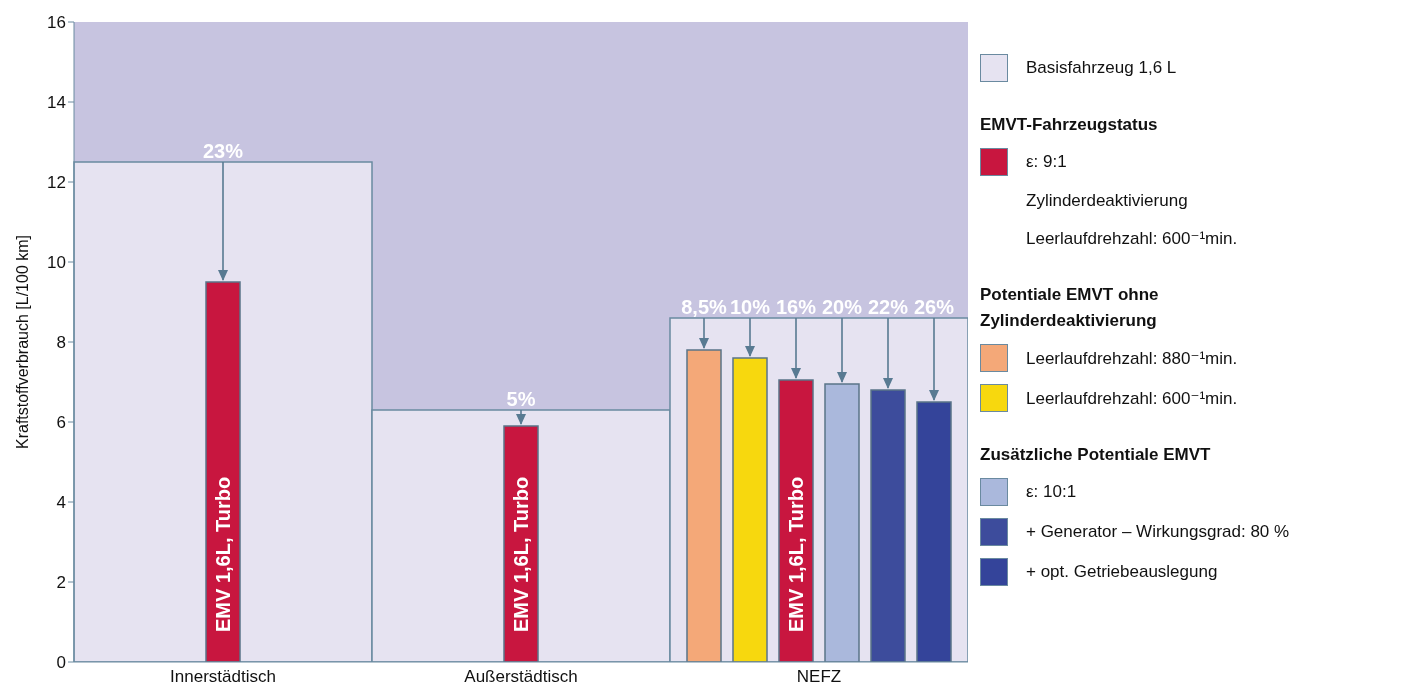  I want to click on y-tick-label: 8, so click(61, 343).